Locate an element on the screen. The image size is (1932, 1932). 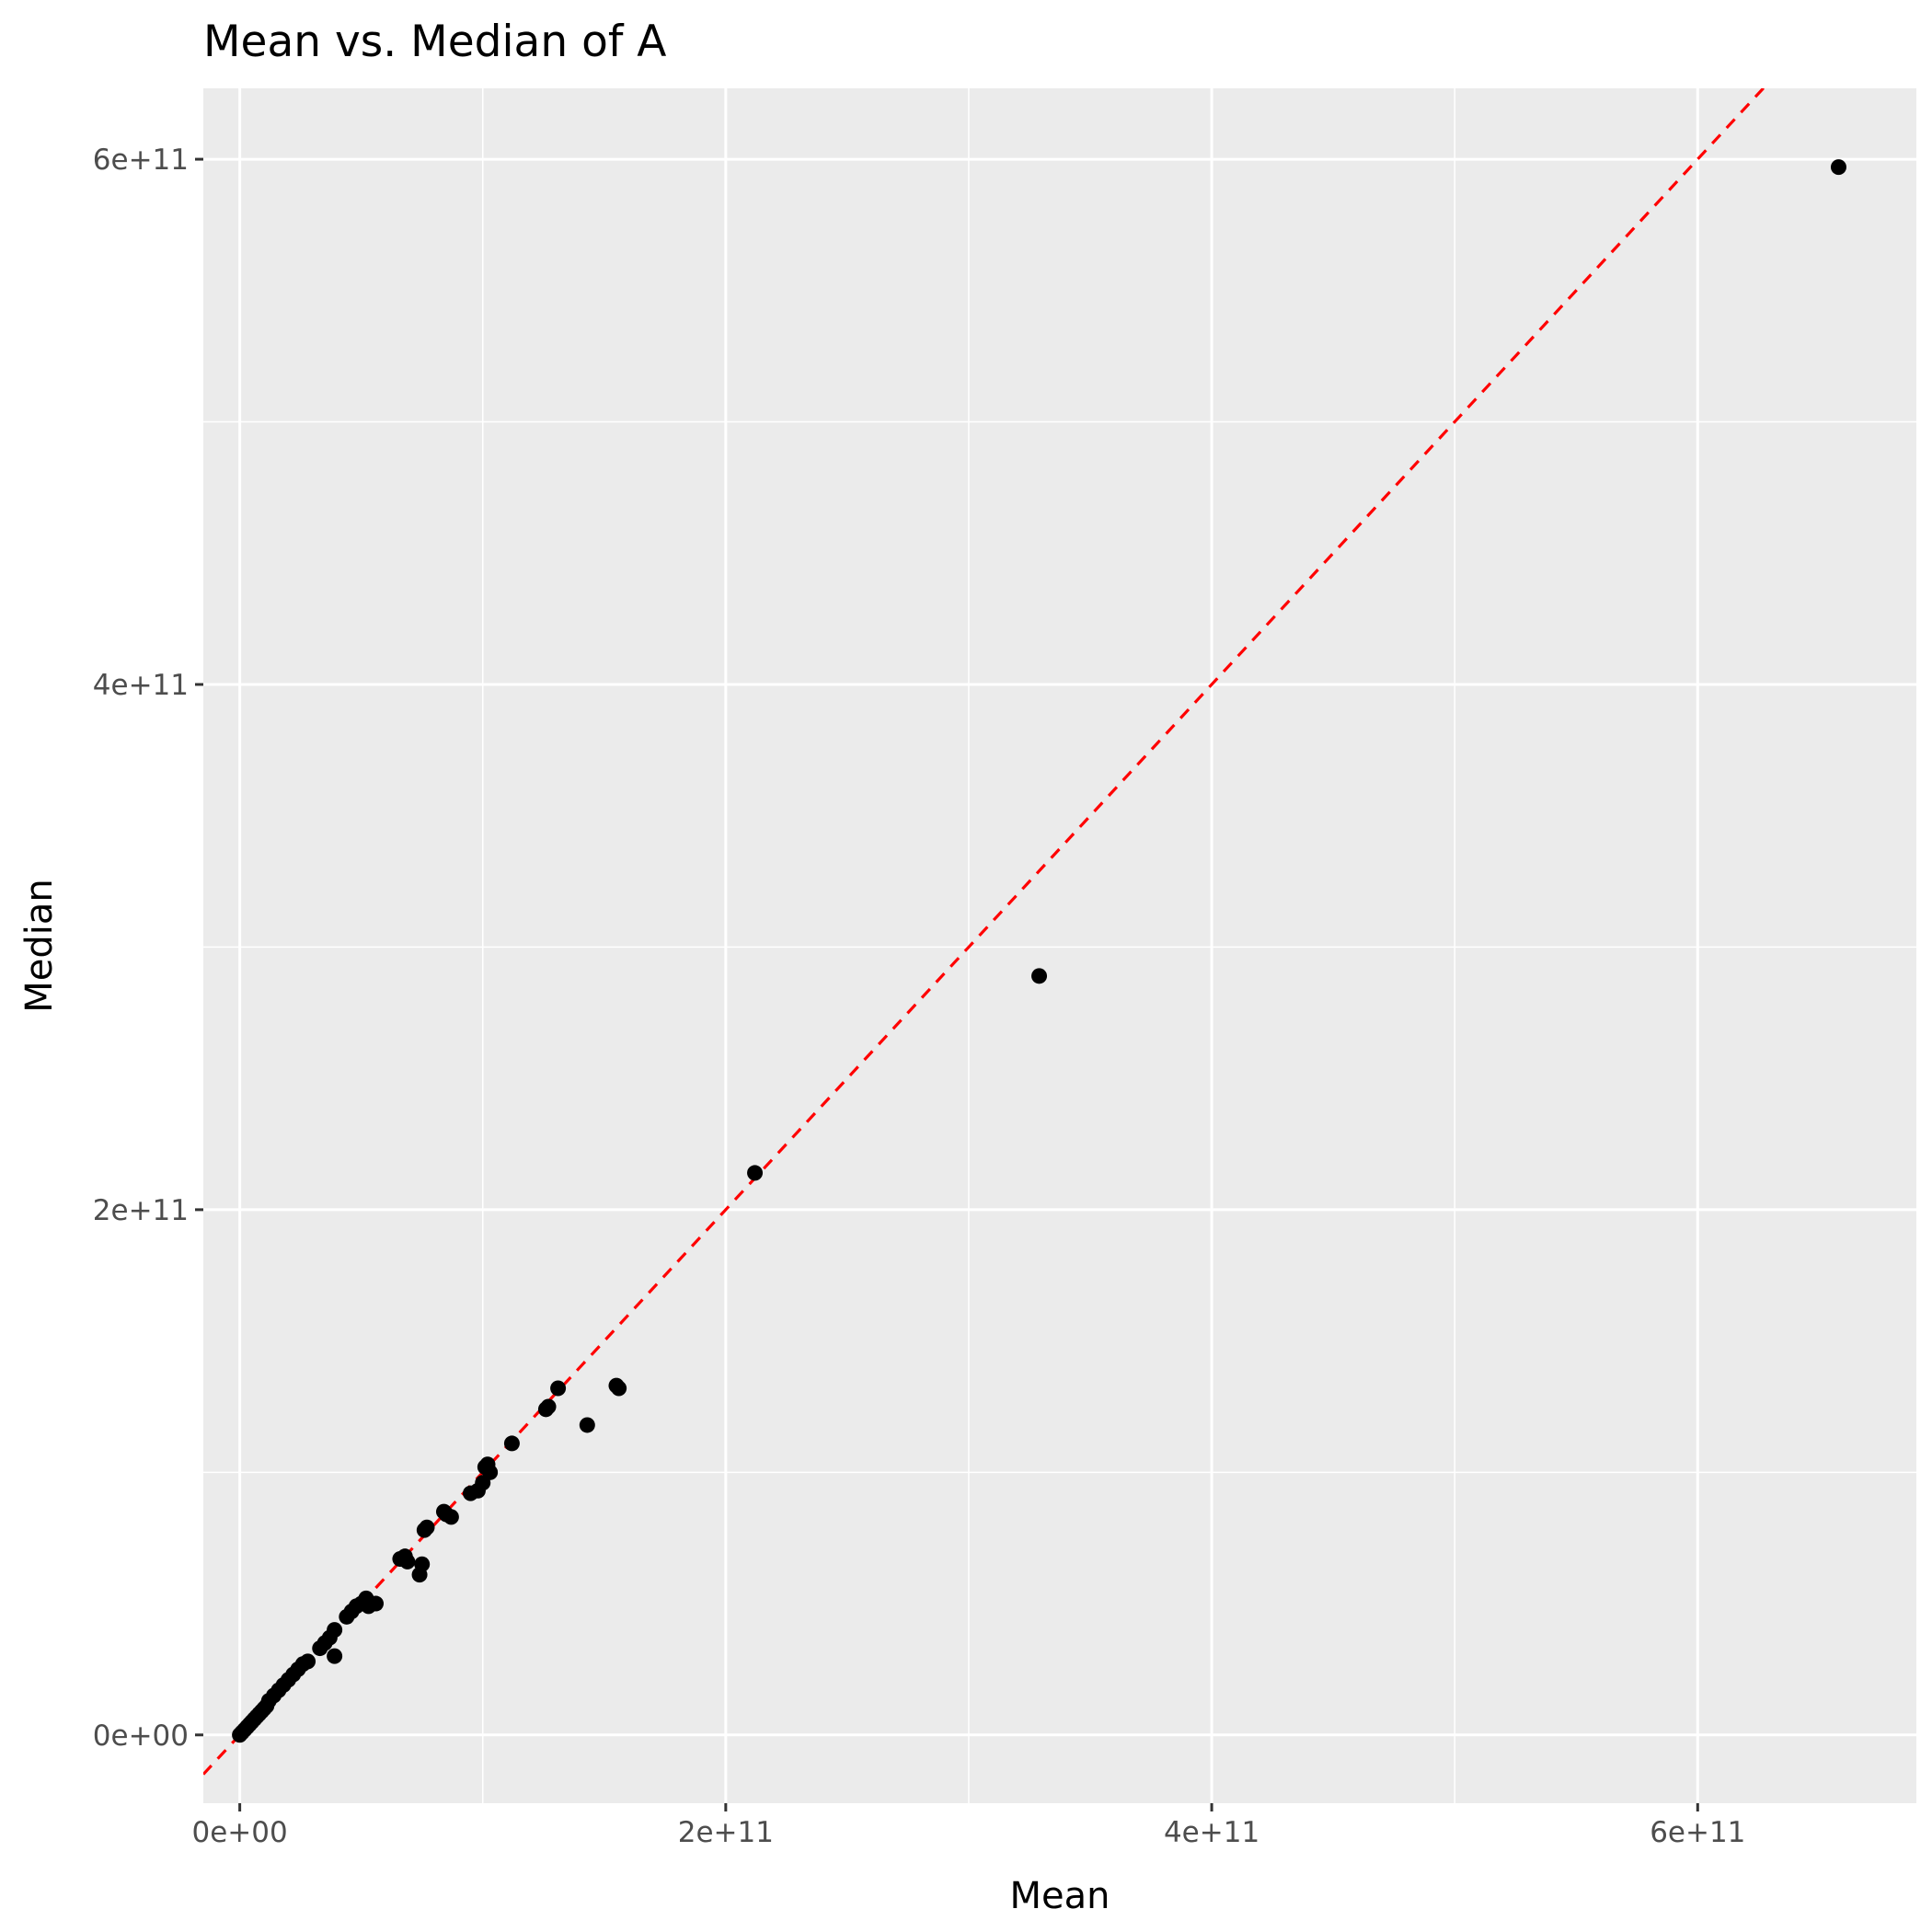
x-tick-label: 2e+11 is located at coordinates (726, 1832).